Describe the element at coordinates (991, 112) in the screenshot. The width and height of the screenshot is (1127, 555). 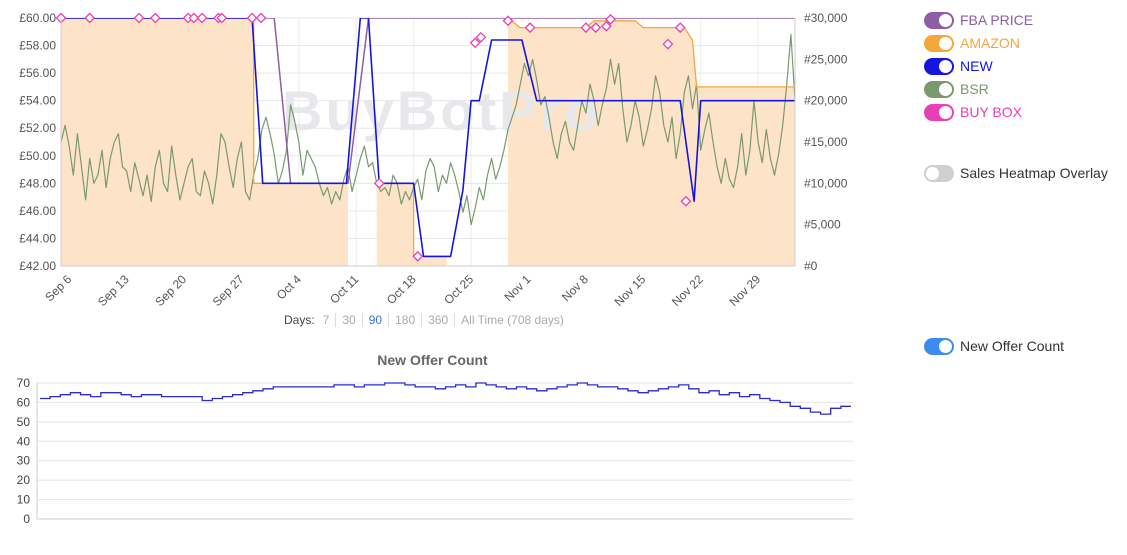
I see `legend-label-buy-box: BUY BOX` at that location.